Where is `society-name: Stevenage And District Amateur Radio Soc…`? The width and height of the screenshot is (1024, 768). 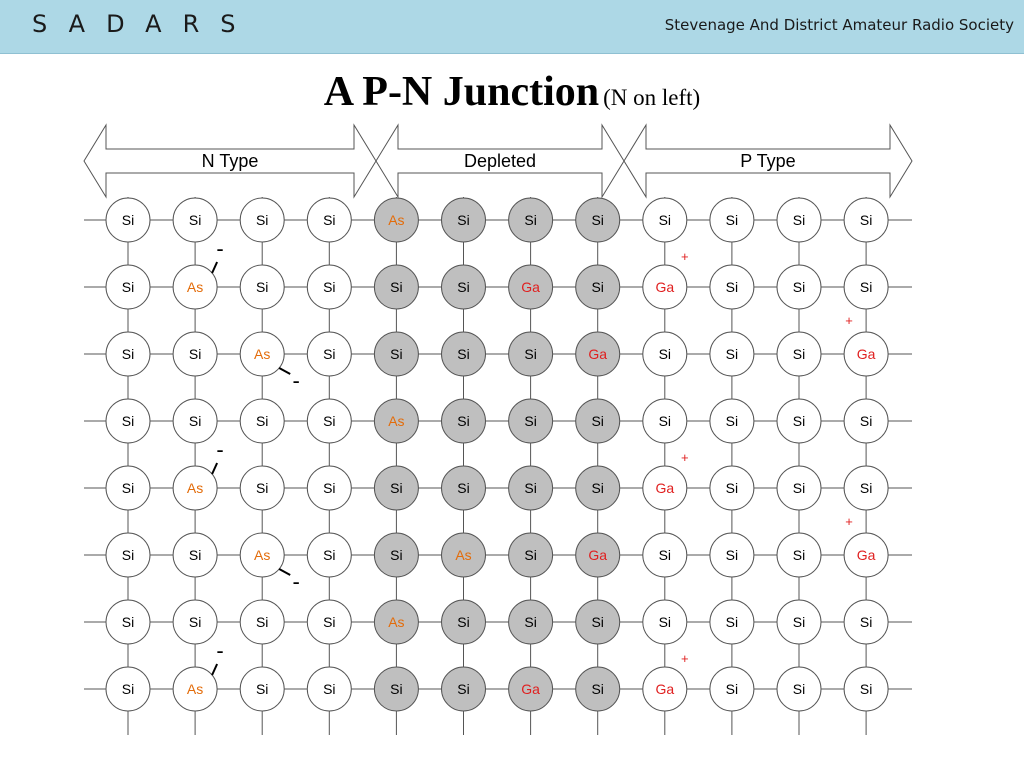 society-name: Stevenage And District Amateur Radio Soc… is located at coordinates (839, 25).